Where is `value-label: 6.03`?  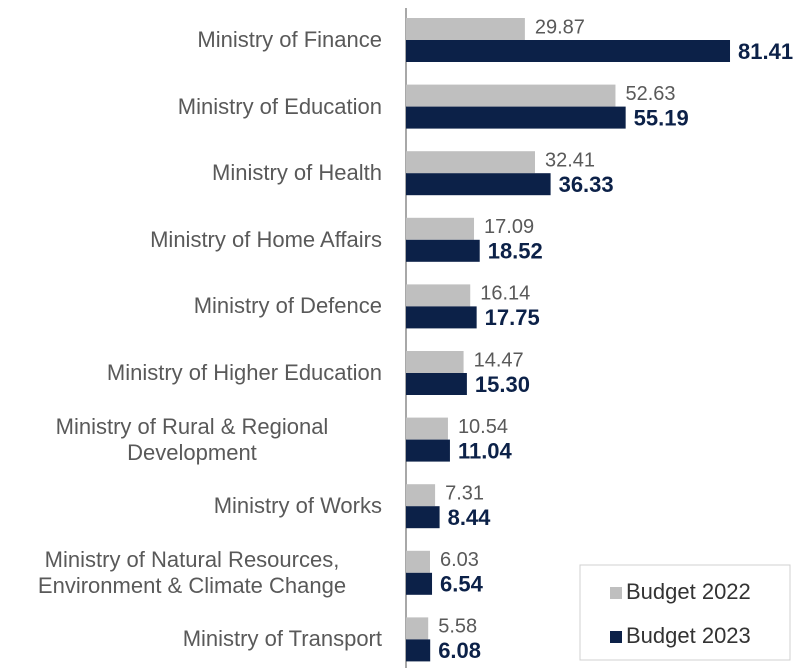 value-label: 6.03 is located at coordinates (459, 560).